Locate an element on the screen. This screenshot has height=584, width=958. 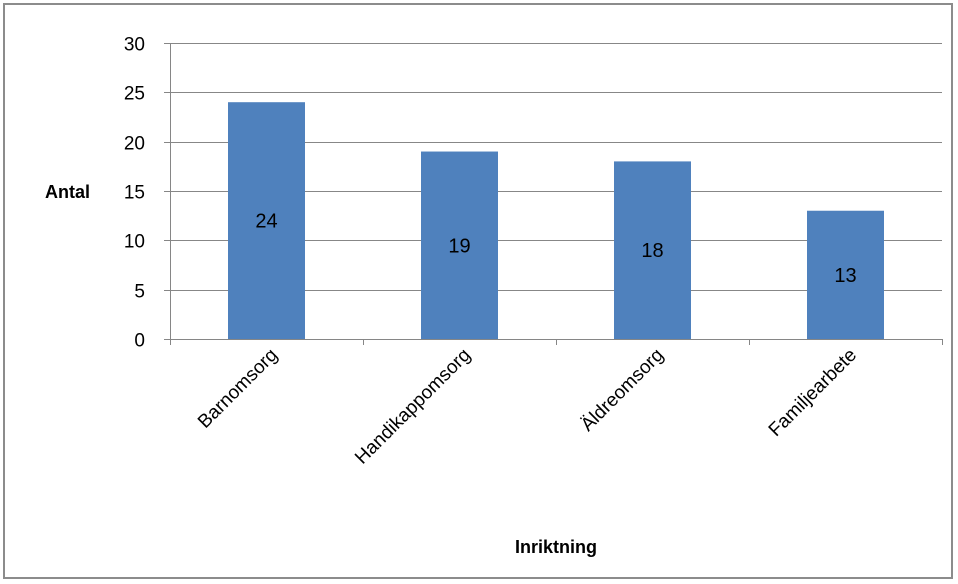
category-label: Barnomsorg is located at coordinates (238, 389).